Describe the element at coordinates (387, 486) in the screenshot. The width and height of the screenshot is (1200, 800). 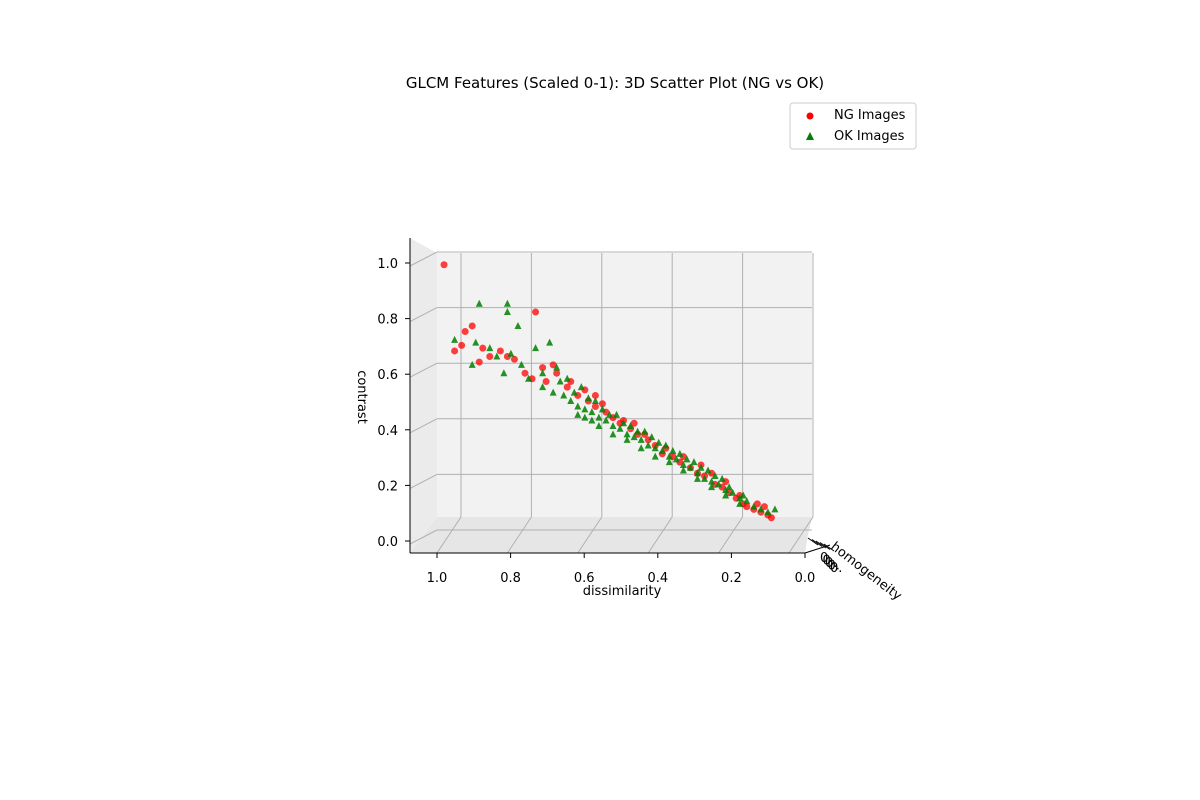
I see `z-tick-label: 0.2` at that location.